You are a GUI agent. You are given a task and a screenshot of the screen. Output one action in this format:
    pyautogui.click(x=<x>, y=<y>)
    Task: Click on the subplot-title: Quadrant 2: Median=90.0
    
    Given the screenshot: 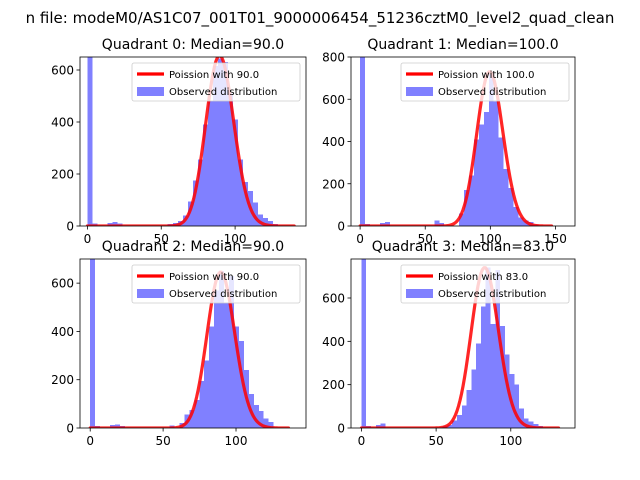 What is the action you would take?
    pyautogui.click(x=193, y=247)
    